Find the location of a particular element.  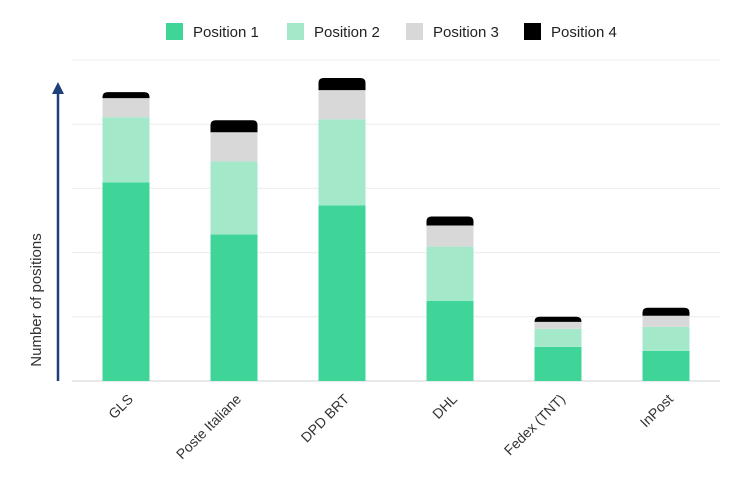

x-tick-label: GLS is located at coordinates (120, 406).